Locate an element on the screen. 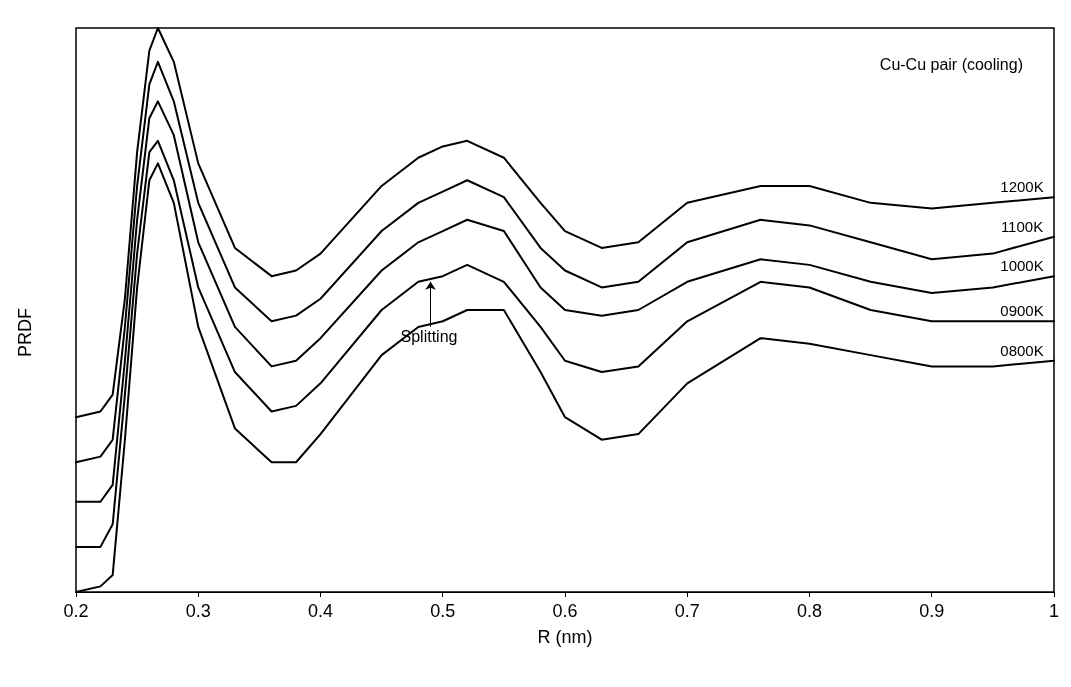 Image resolution: width=1071 pixels, height=687 pixels. x-tick-label: 0.6 is located at coordinates (565, 611).